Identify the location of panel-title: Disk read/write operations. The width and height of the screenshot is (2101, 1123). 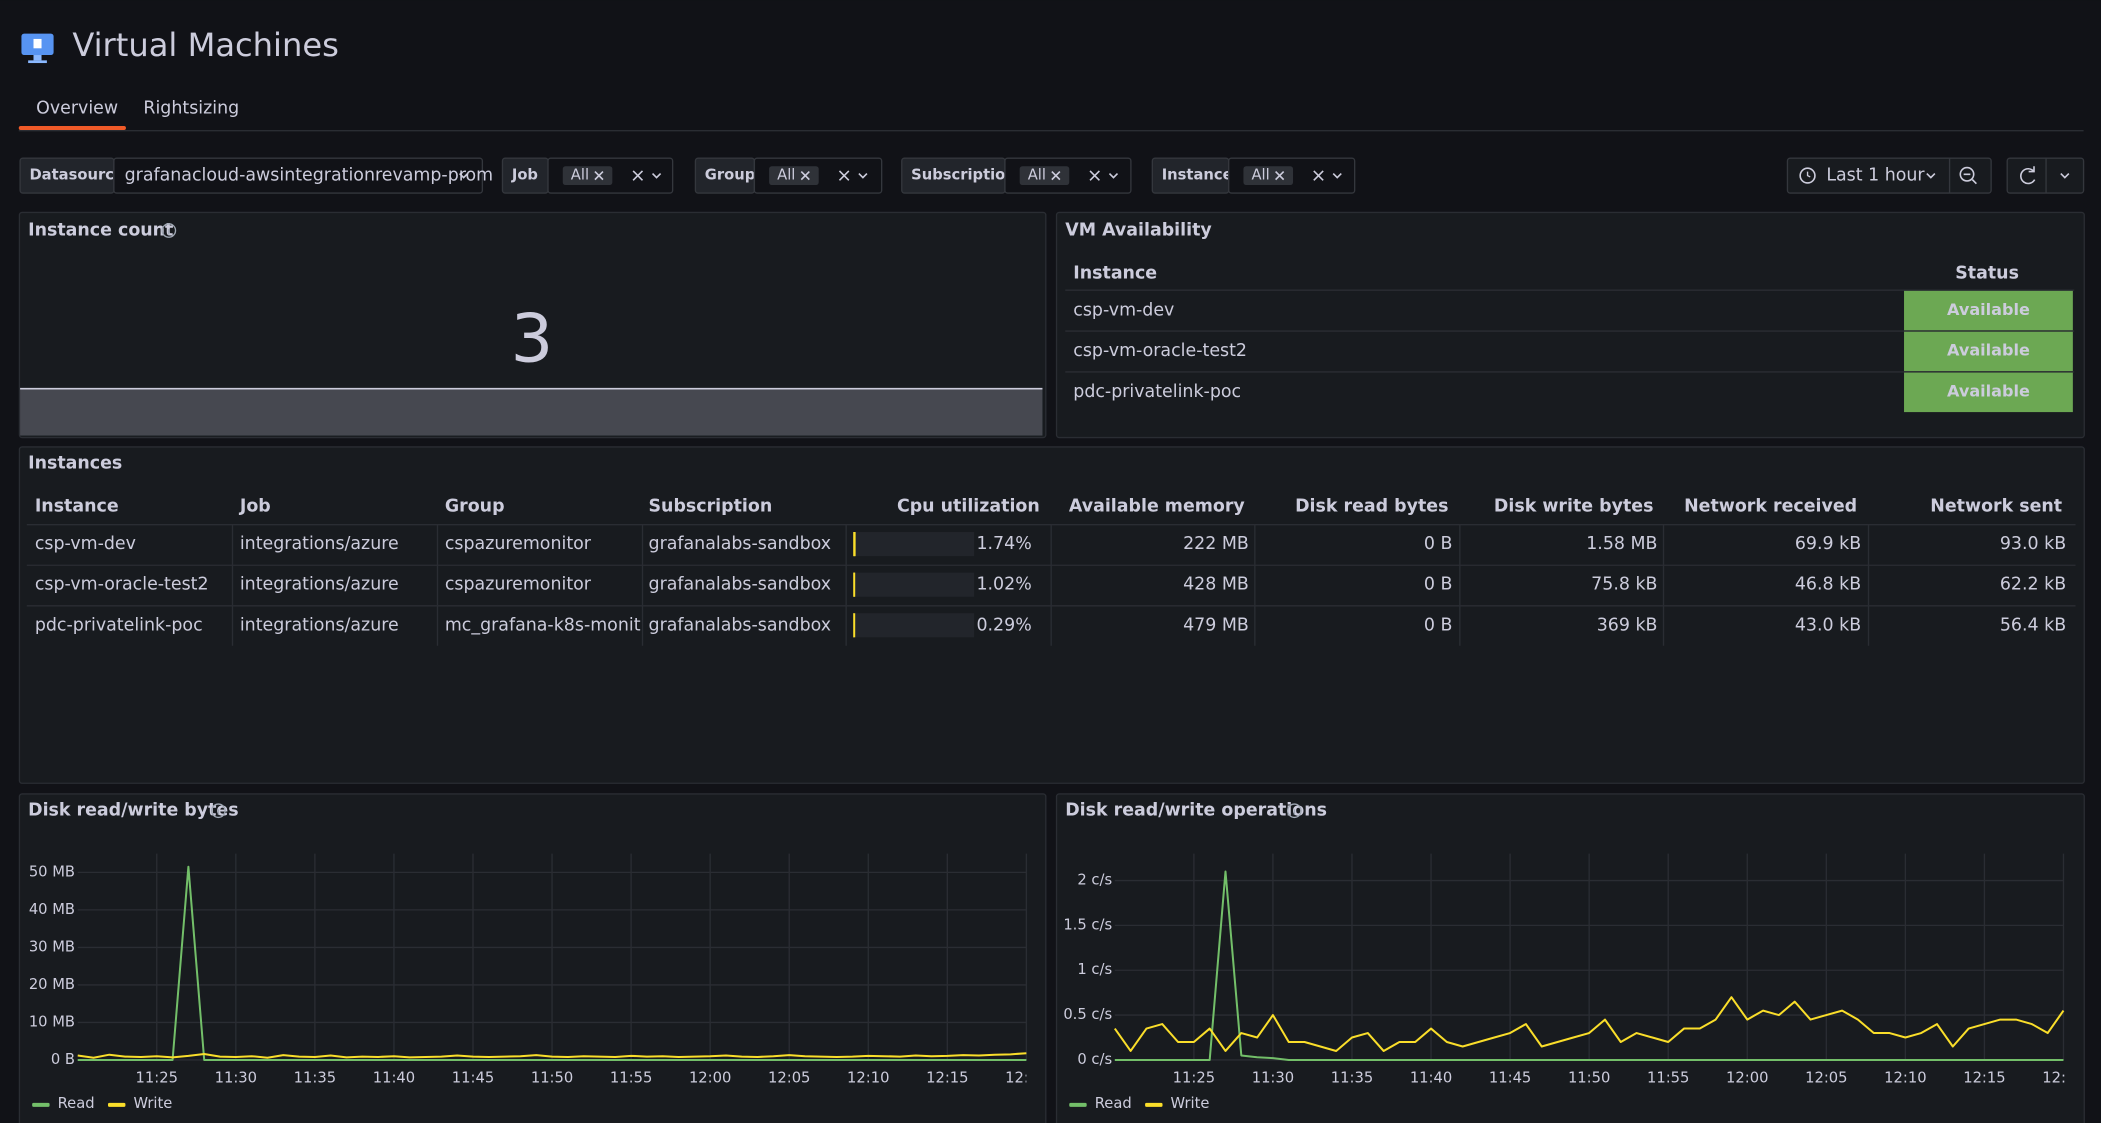
(1196, 811).